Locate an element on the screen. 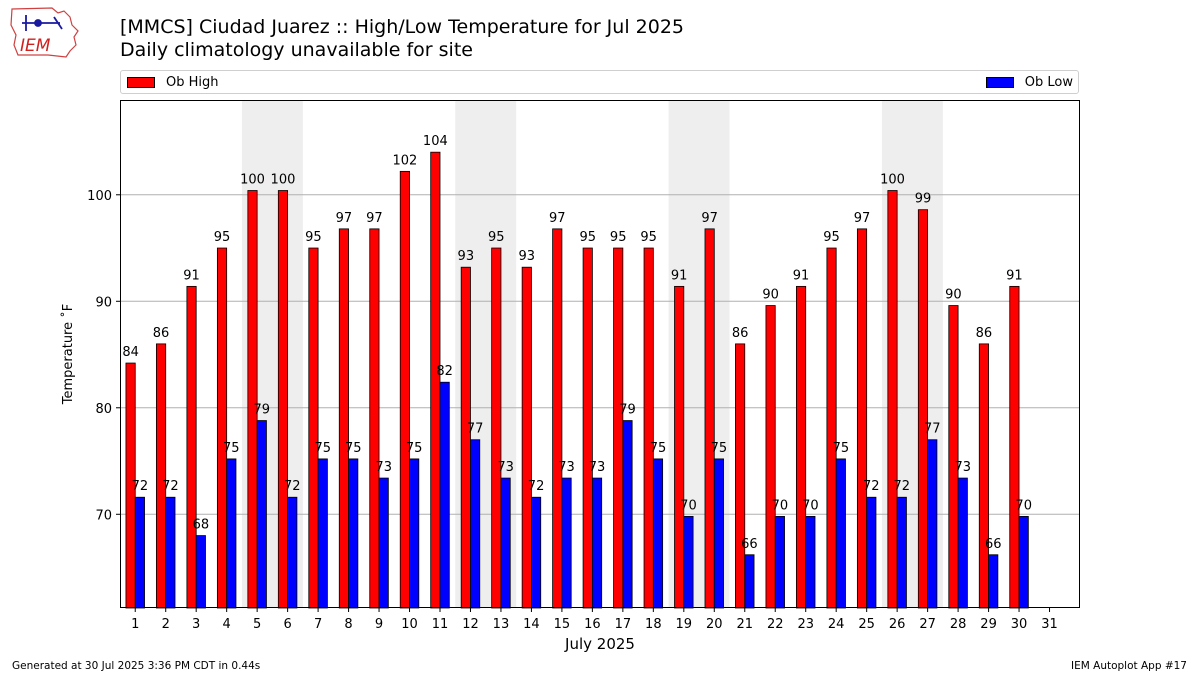 The width and height of the screenshot is (1200, 675). data-label-low-day-14: 72 is located at coordinates (536, 486).